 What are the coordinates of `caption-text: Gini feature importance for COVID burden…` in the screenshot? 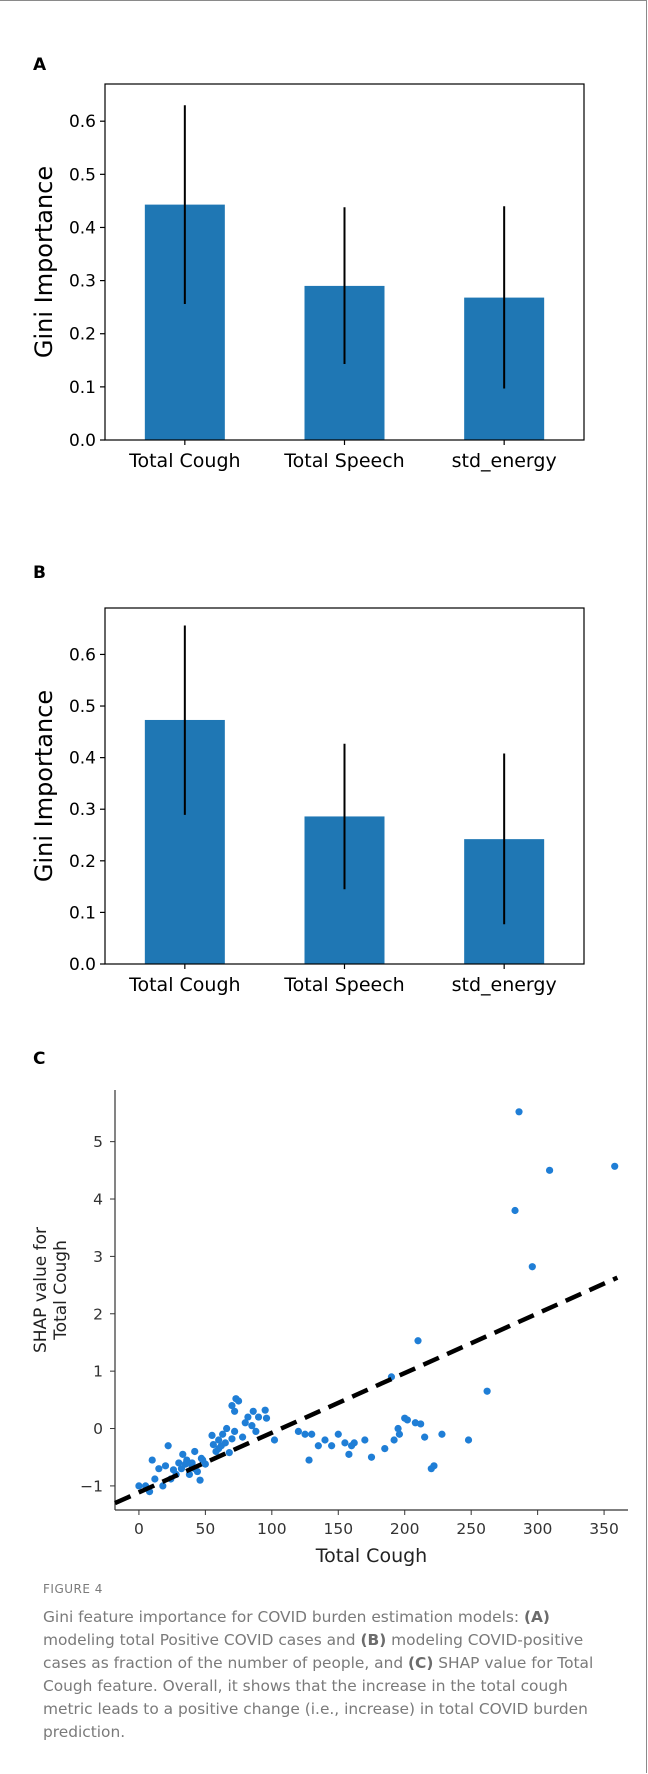 It's located at (324, 1675).